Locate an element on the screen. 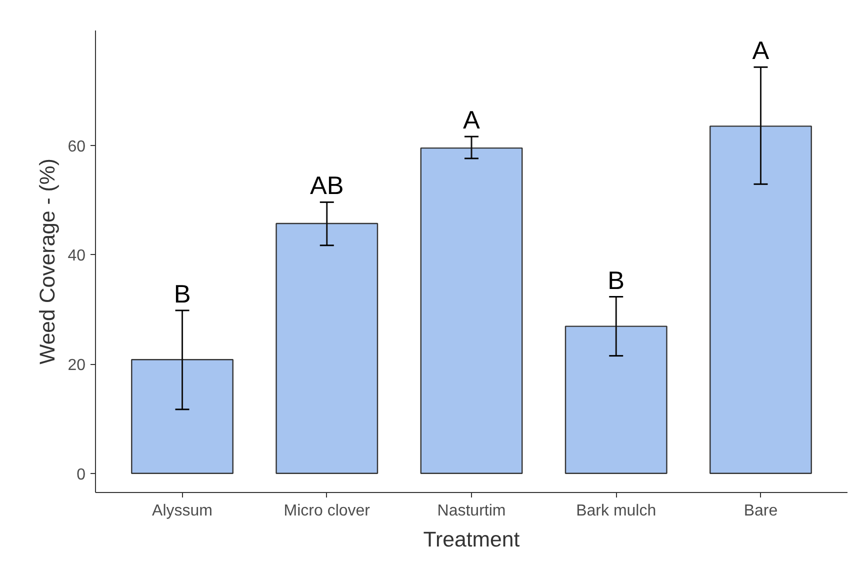 The height and width of the screenshot is (572, 852). y-axis-title: Weed Coverage - (%) is located at coordinates (48, 261).